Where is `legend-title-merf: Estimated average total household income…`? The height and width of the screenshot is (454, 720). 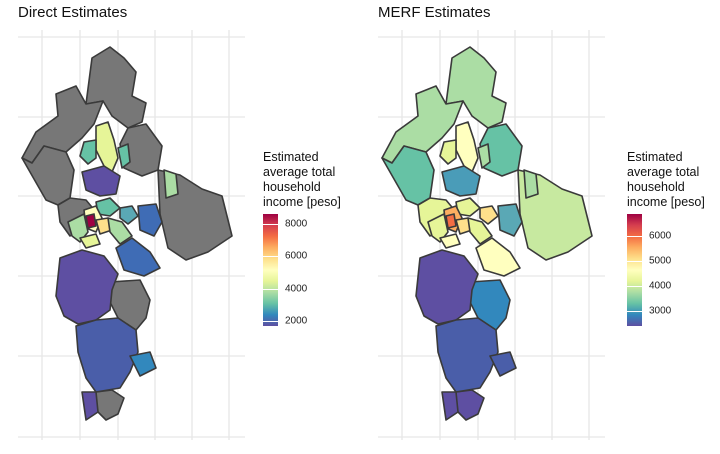
legend-title-merf: Estimated average total household income… is located at coordinates (666, 179).